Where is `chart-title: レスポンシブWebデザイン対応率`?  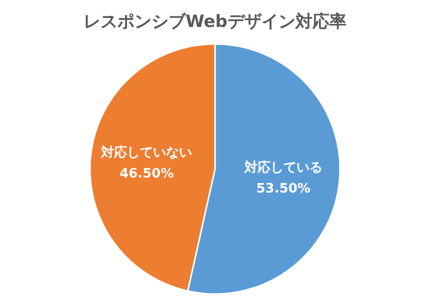
chart-title: レスポンシブWebデザイン対応率 is located at coordinates (215, 22).